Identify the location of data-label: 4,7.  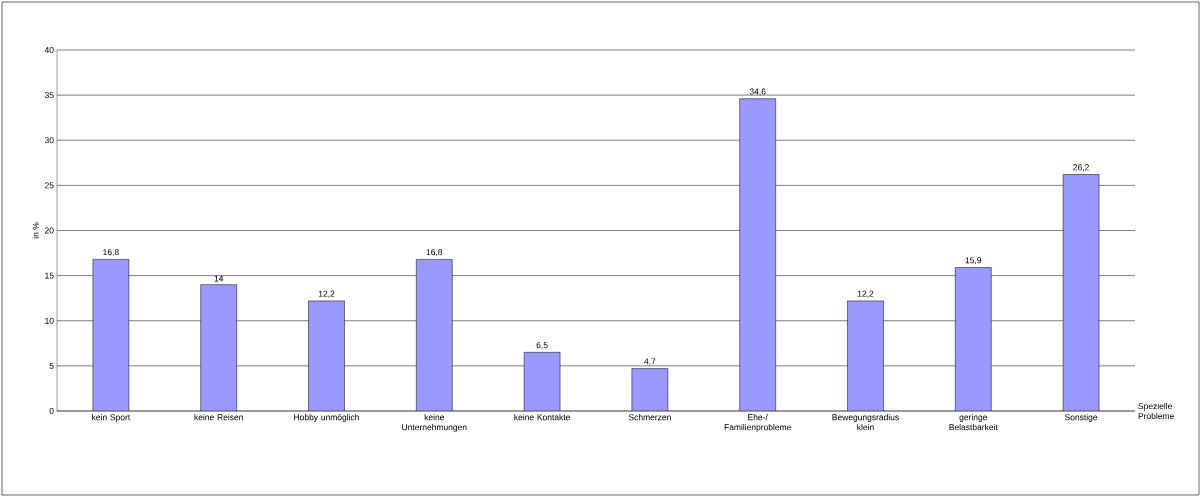
(650, 362).